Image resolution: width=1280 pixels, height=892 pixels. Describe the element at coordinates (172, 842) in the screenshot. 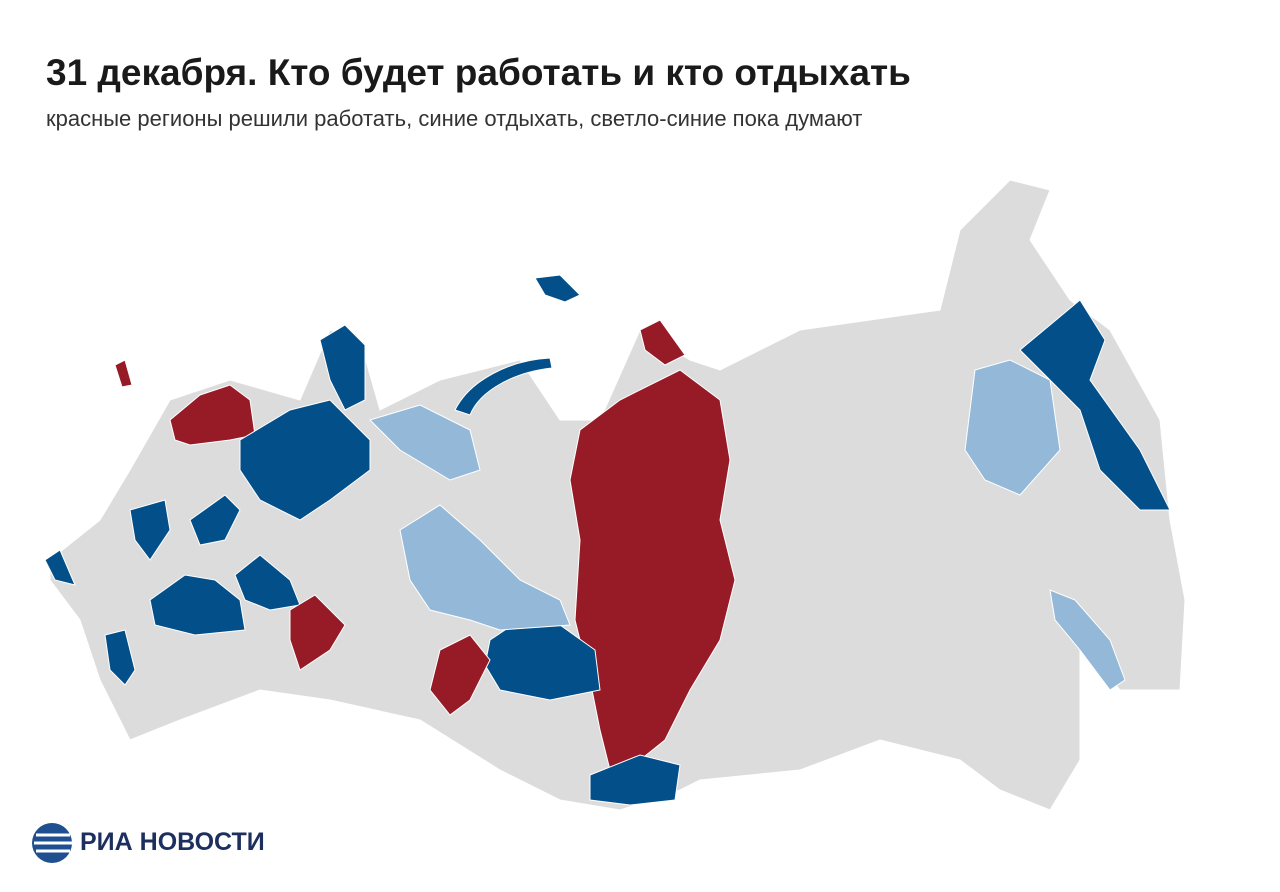

I see `logo-text: РИА НОВОСТИ` at that location.